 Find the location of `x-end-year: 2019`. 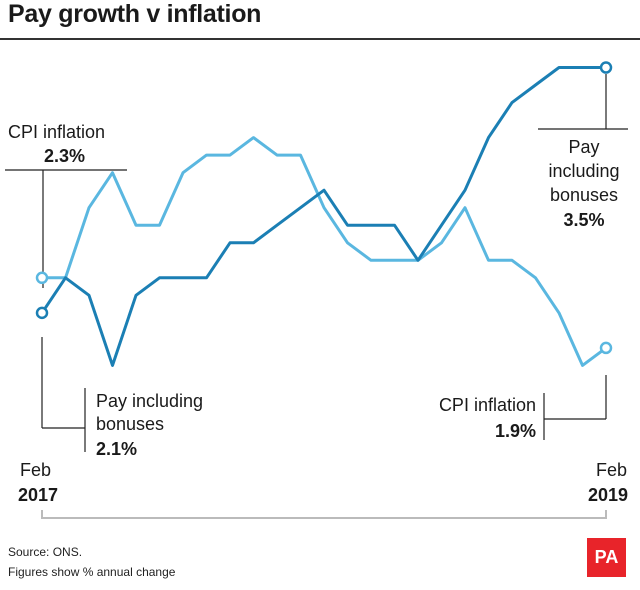

x-end-year: 2019 is located at coordinates (608, 495).